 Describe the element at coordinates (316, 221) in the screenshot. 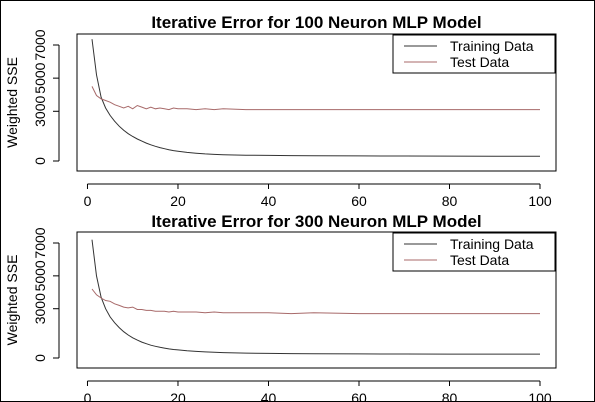

I see `chart-title: Iterative Error for 300 Neuron MLP Model` at that location.